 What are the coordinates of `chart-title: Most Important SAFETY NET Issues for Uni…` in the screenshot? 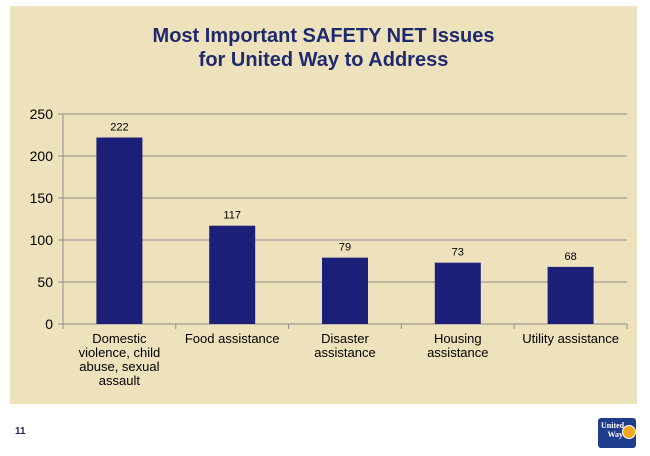 It's located at (323, 48).